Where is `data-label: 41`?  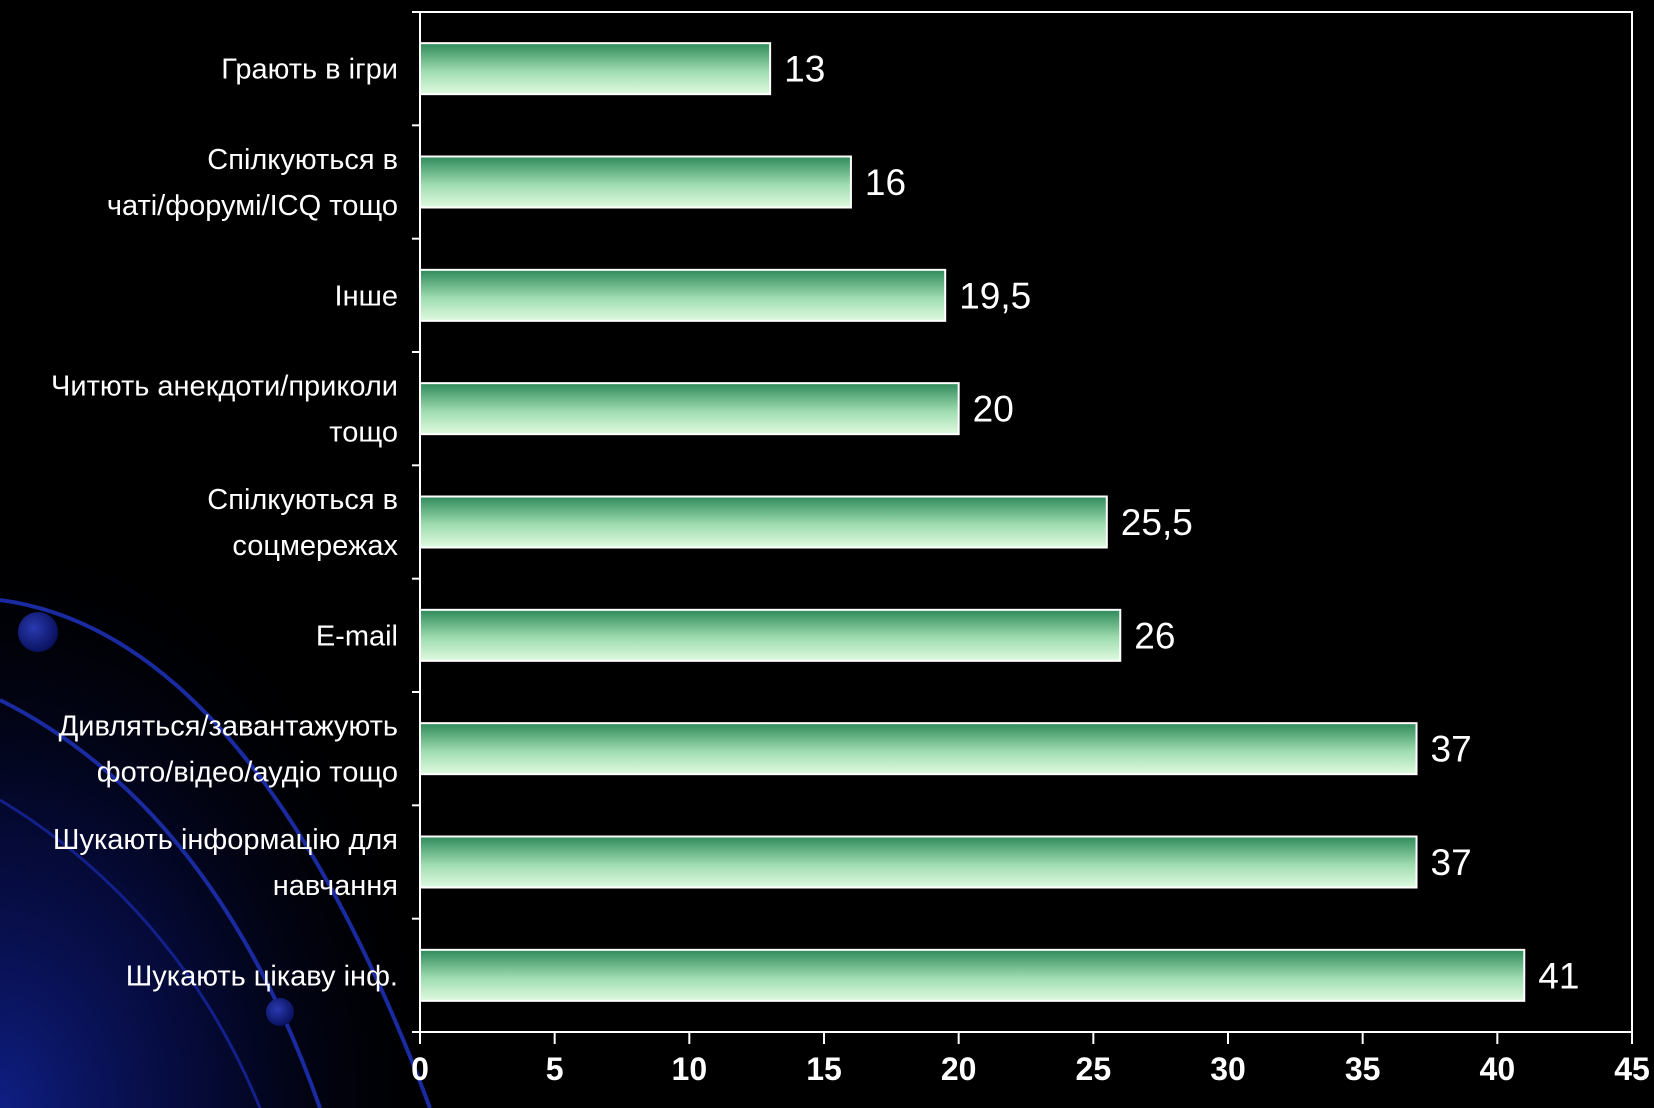 data-label: 41 is located at coordinates (1558, 975).